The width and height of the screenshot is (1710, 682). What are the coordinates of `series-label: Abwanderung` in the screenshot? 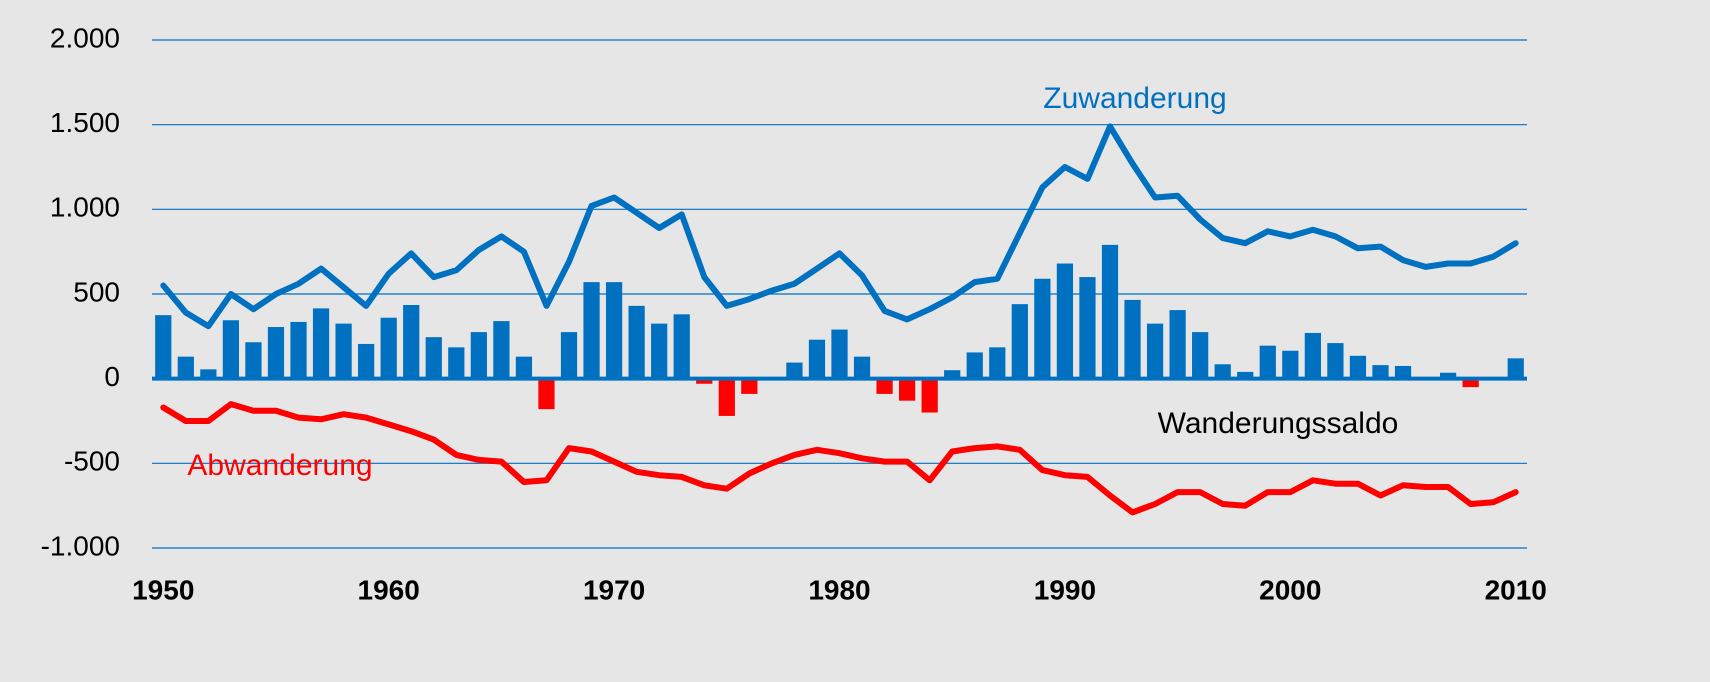 It's located at (279, 465).